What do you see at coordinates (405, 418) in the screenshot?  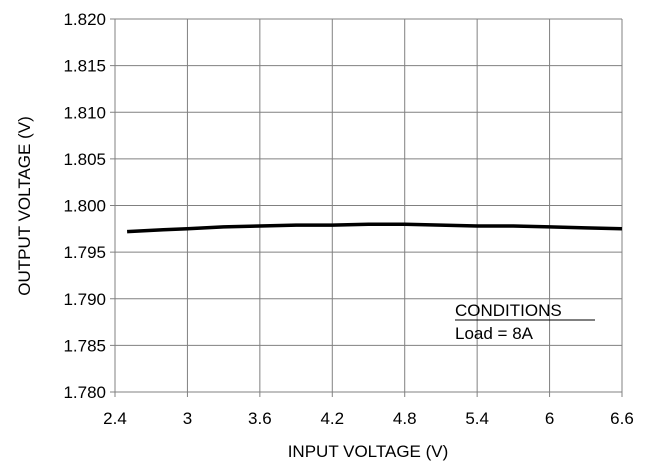 I see `x-tick-label: 4.8` at bounding box center [405, 418].